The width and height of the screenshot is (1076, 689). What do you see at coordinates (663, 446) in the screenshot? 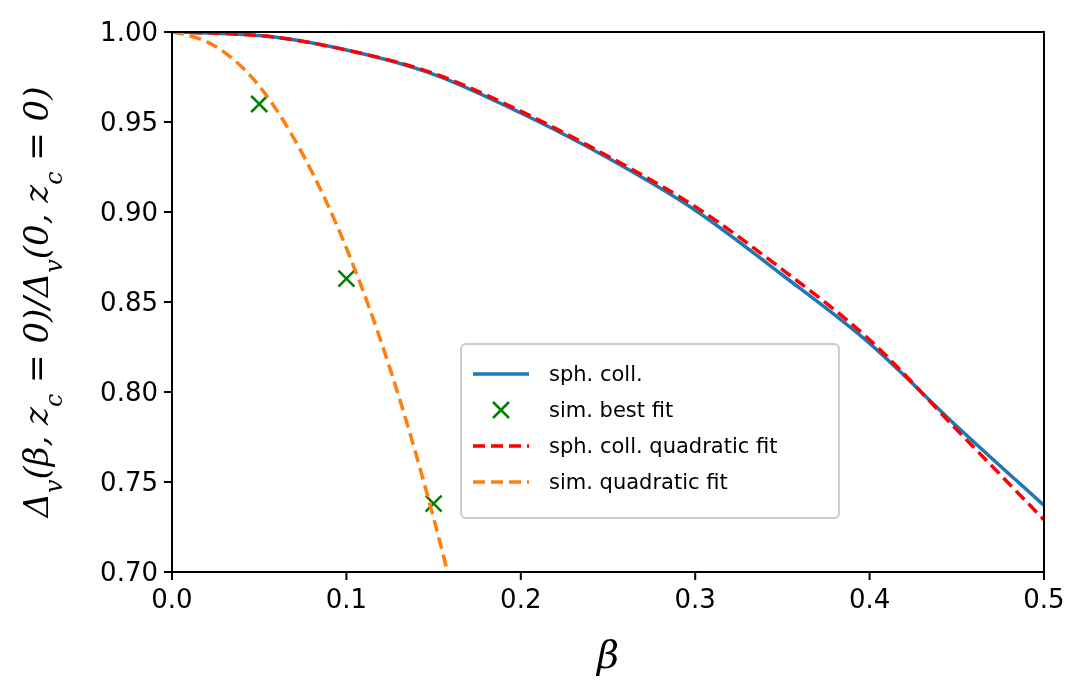
I see `legend-label: sph. coll. quadratic fit` at bounding box center [663, 446].